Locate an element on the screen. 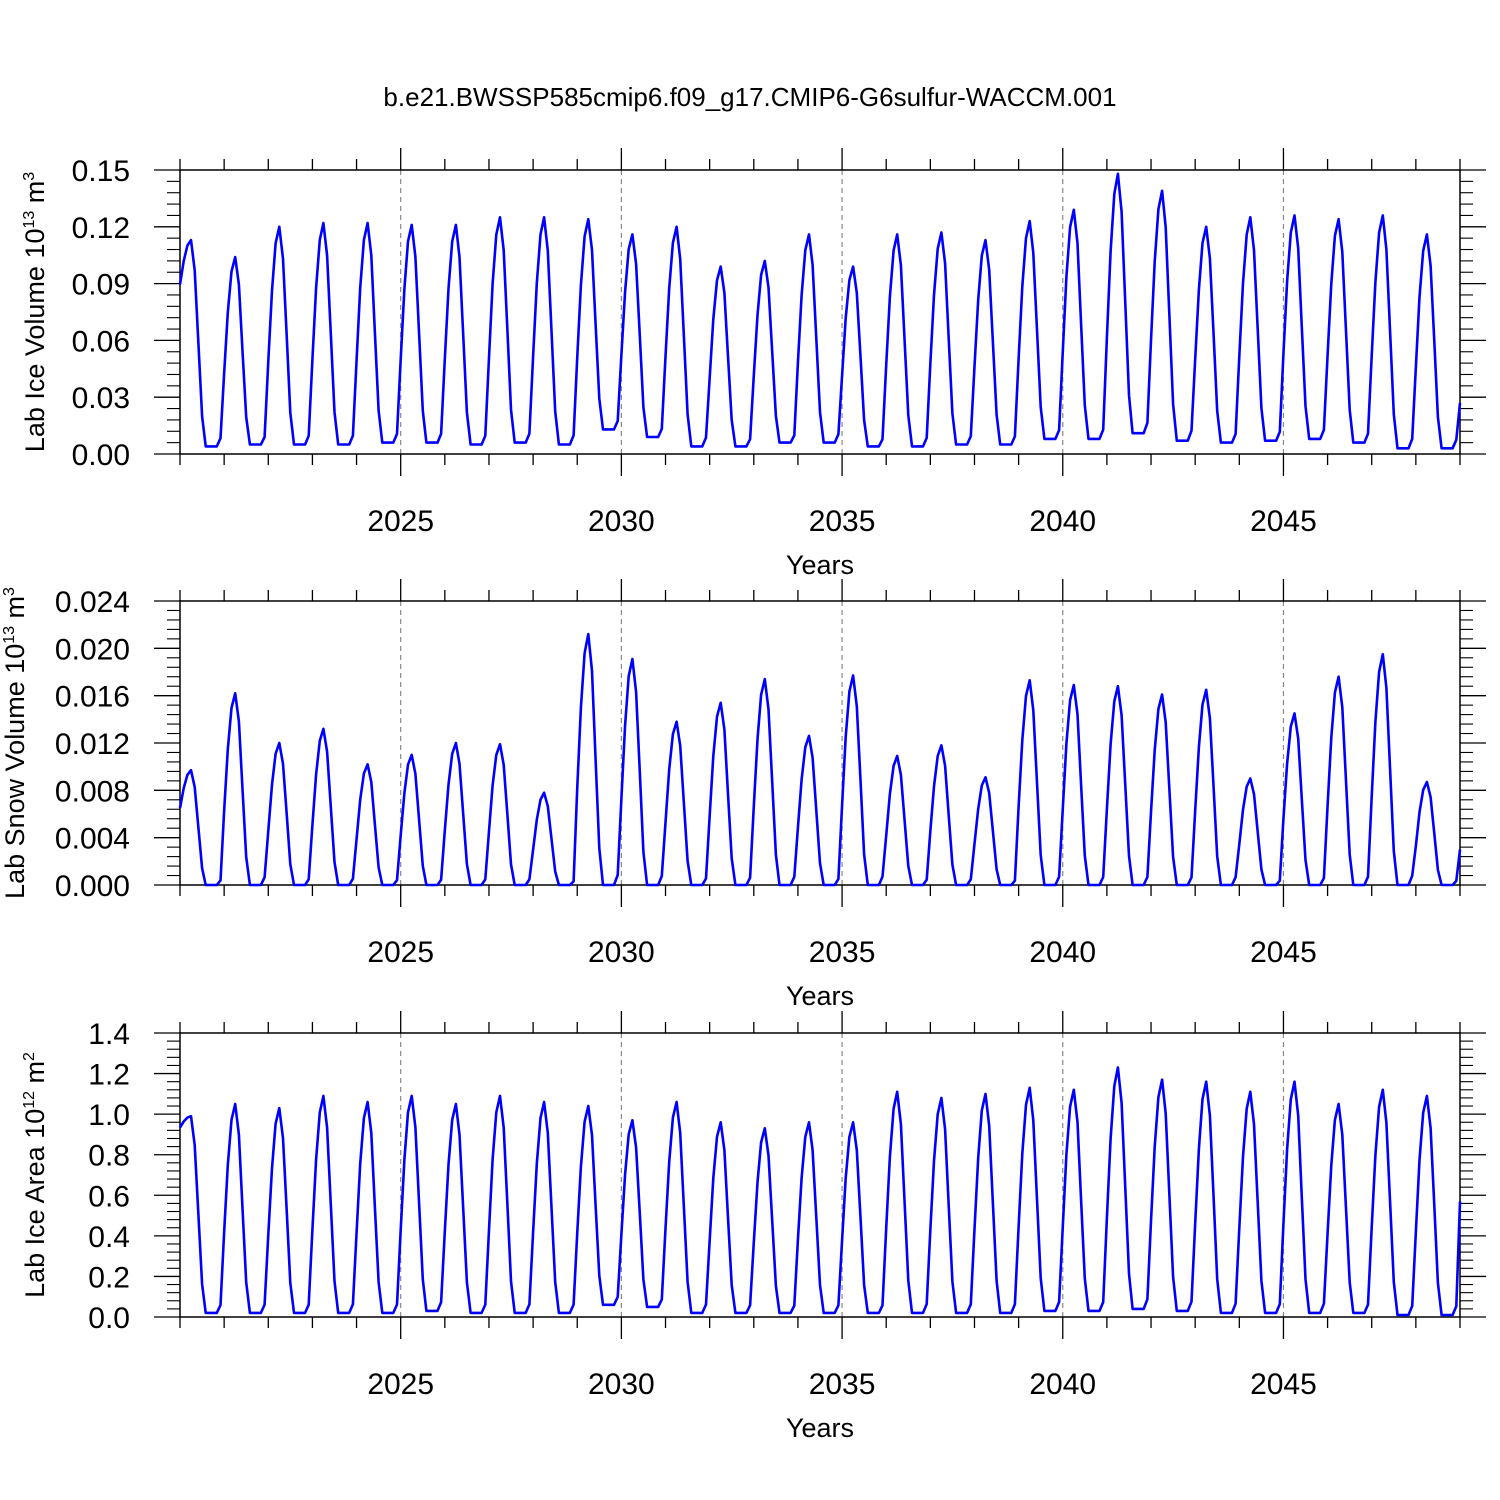  y-axis-label: Lab Ice Area 1012 m2 is located at coordinates (35, 1175).